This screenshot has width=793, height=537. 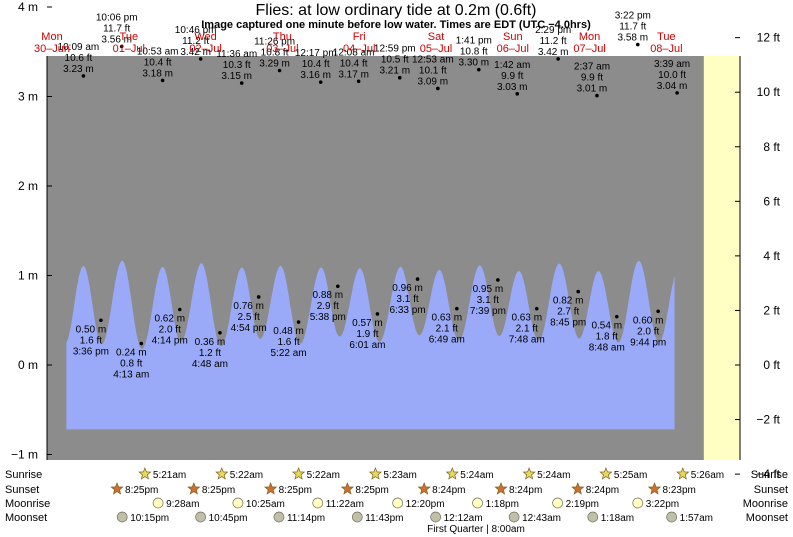 I want to click on low-tide-feet: 2.0 ft, so click(x=170, y=330).